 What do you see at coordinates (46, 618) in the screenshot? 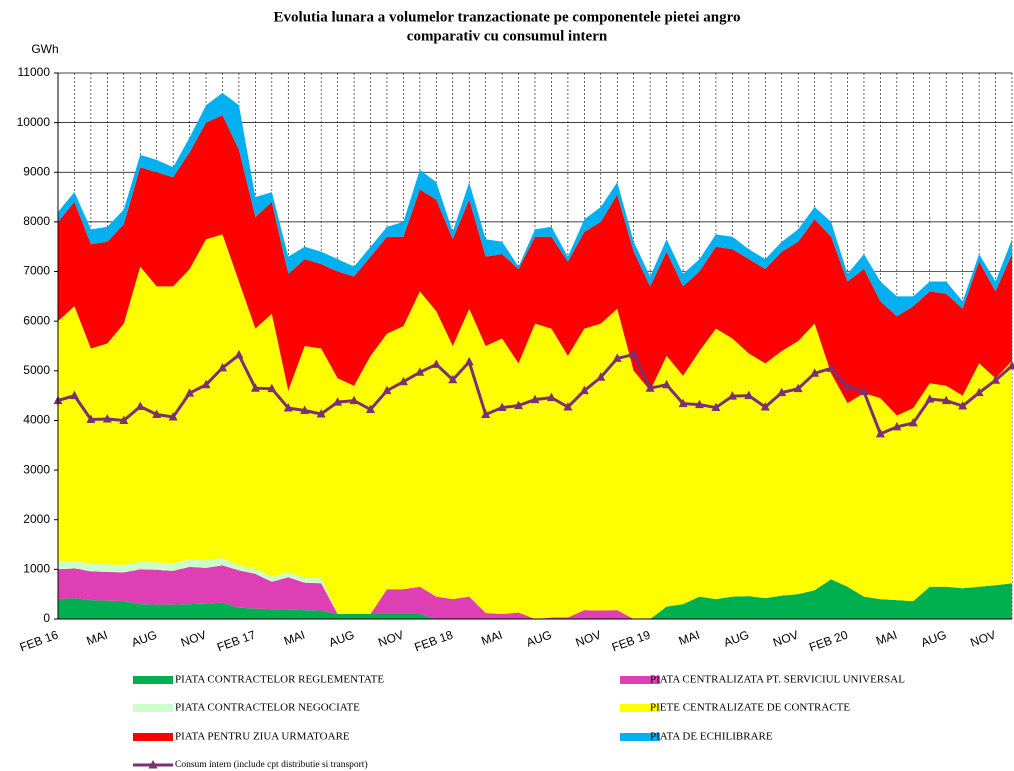
I see `y-tick-label: 0` at bounding box center [46, 618].